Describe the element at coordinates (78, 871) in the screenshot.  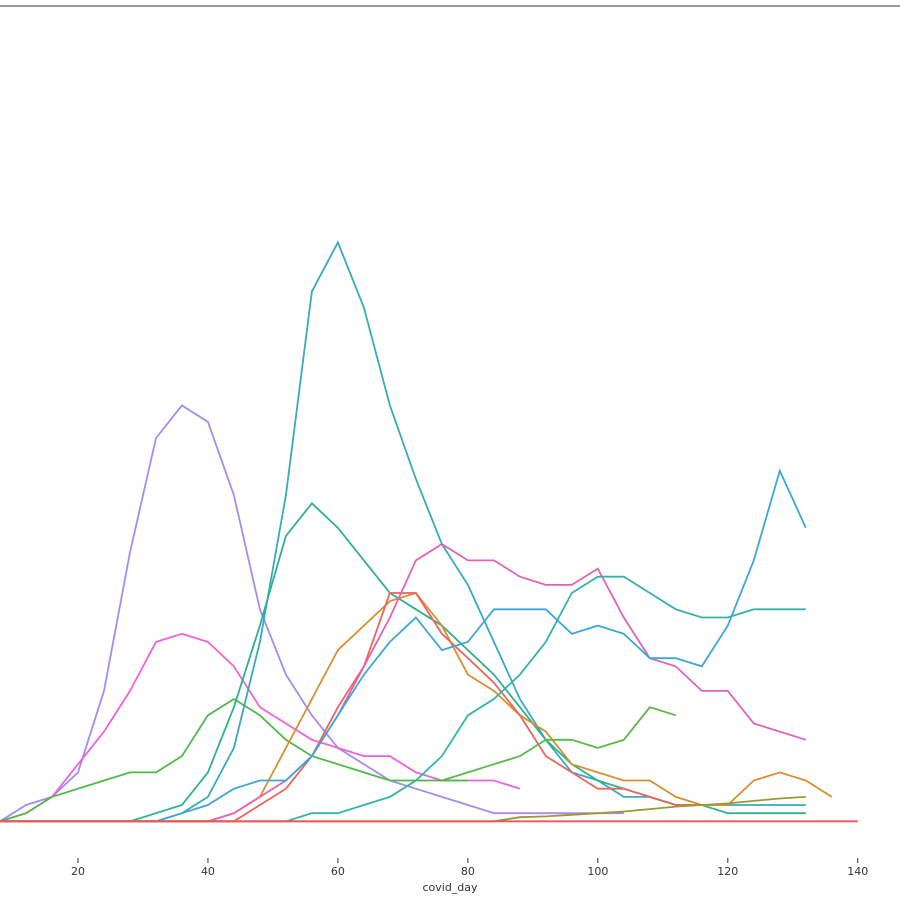
I see `x-tick-label: 20` at that location.